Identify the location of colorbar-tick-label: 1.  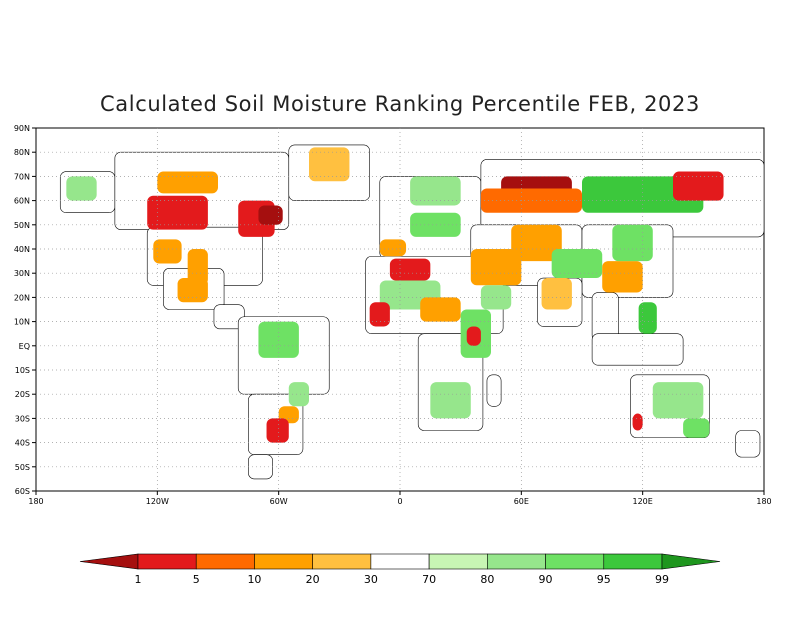
(138, 579).